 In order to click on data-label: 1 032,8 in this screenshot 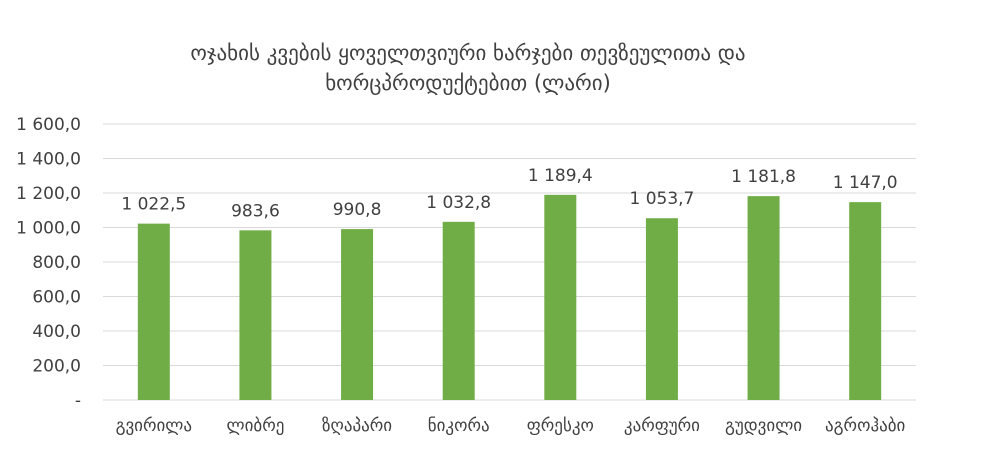, I will do `click(458, 203)`.